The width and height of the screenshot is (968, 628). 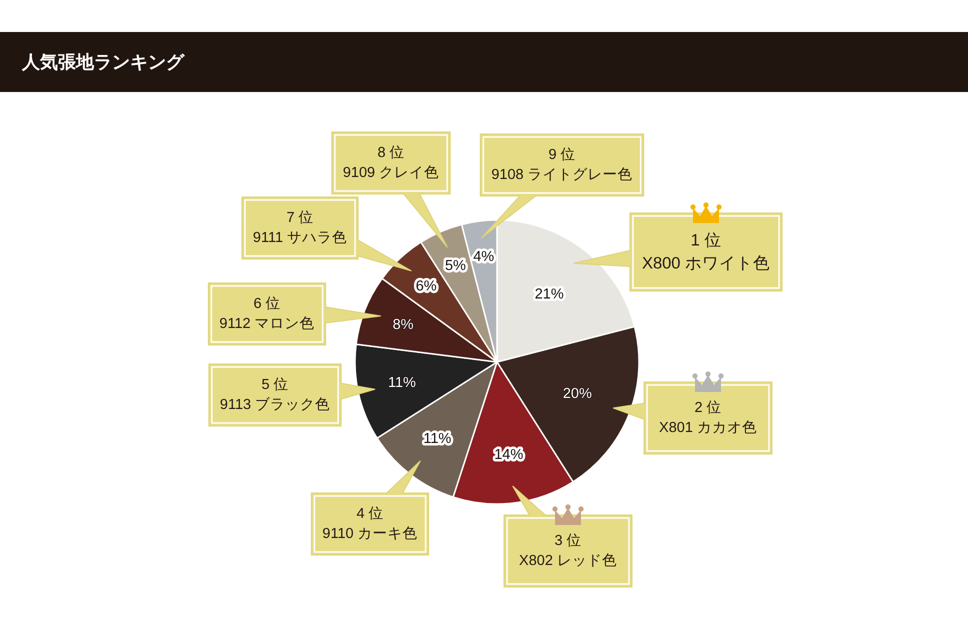 I want to click on slice-label: 5 位 9113 ブラック色, so click(x=275, y=394).